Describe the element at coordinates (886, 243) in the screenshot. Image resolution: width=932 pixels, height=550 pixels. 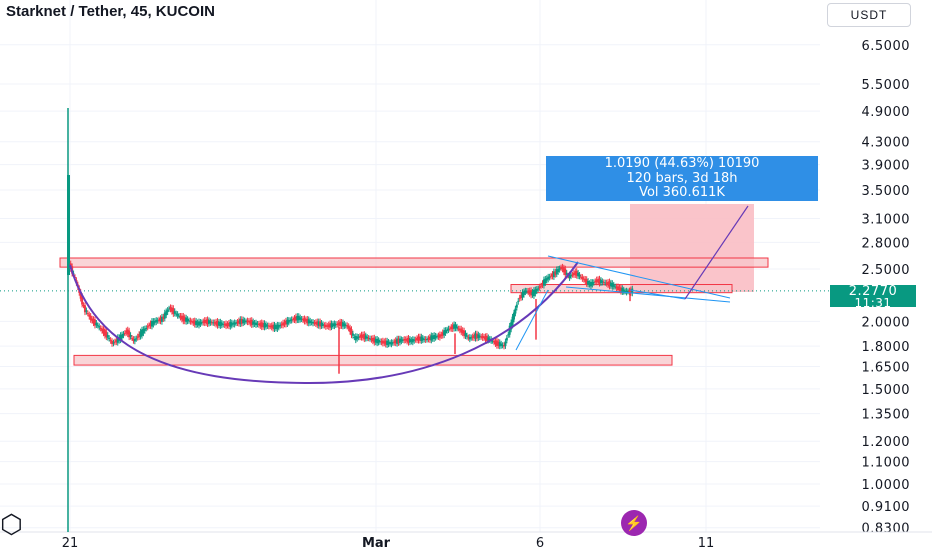
I see `y-tick-label: 2.8000` at that location.